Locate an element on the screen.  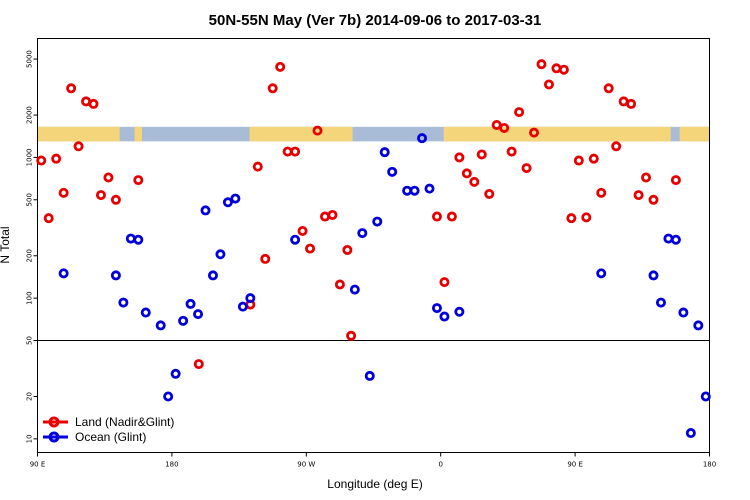
y-tick-label: 100 is located at coordinates (30, 297).